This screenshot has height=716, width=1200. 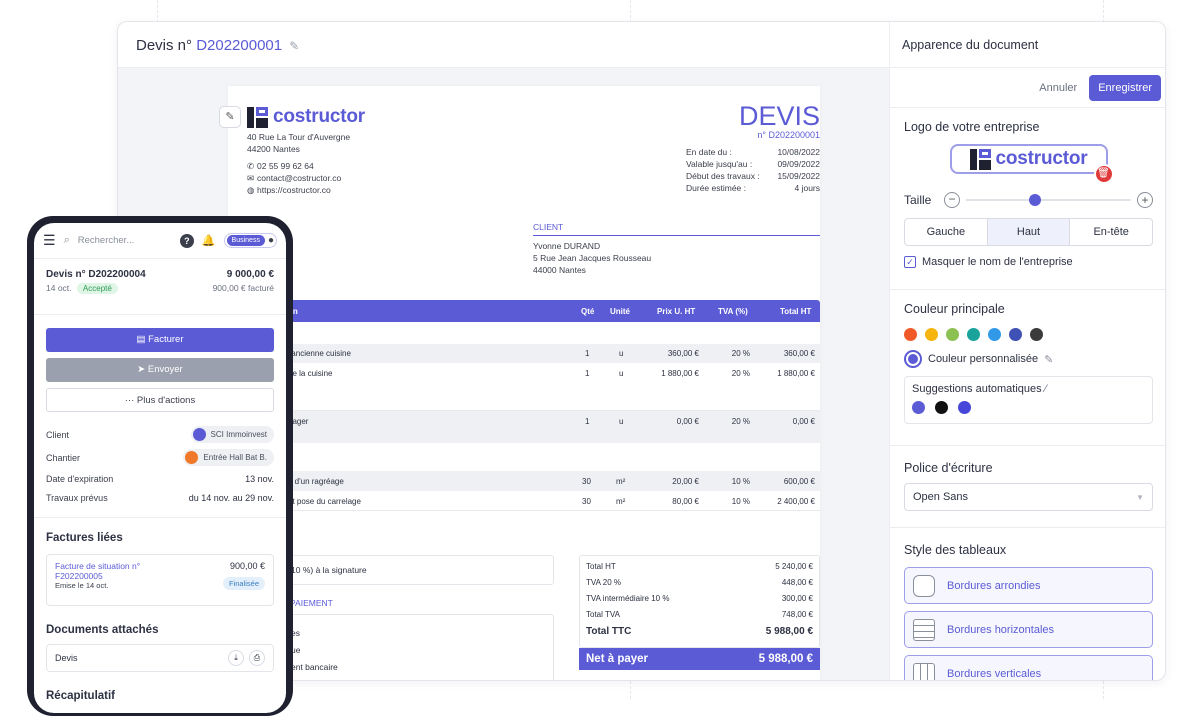 What do you see at coordinates (141, 369) in the screenshot?
I see `send-icon: ➤` at bounding box center [141, 369].